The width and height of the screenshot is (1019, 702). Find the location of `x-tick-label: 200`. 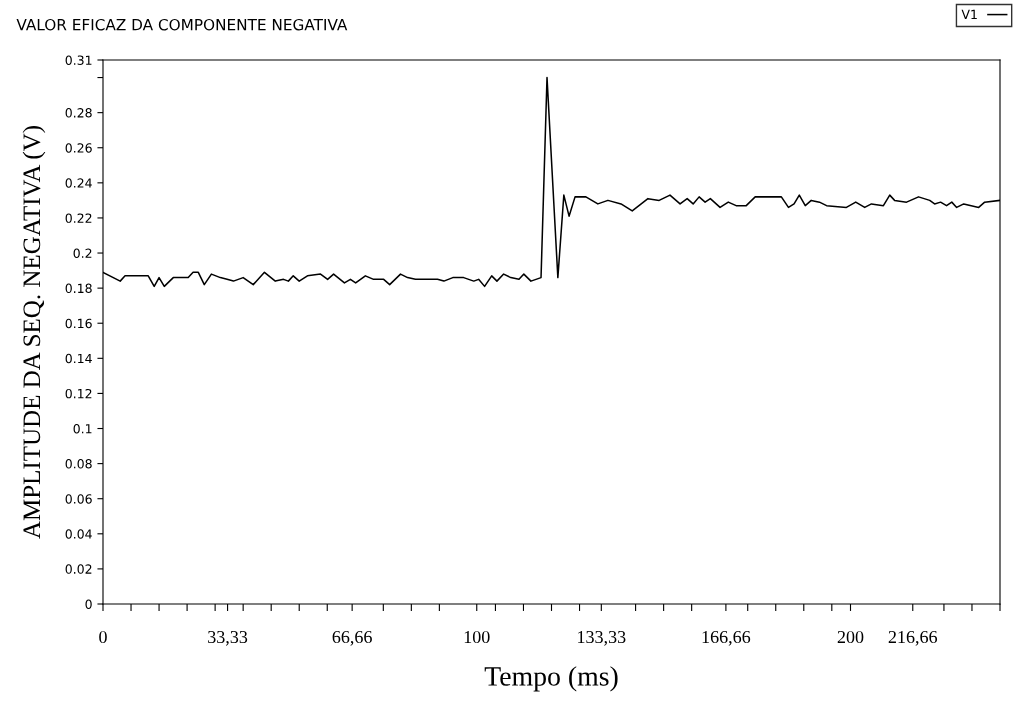

x-tick-label: 200 is located at coordinates (850, 637).